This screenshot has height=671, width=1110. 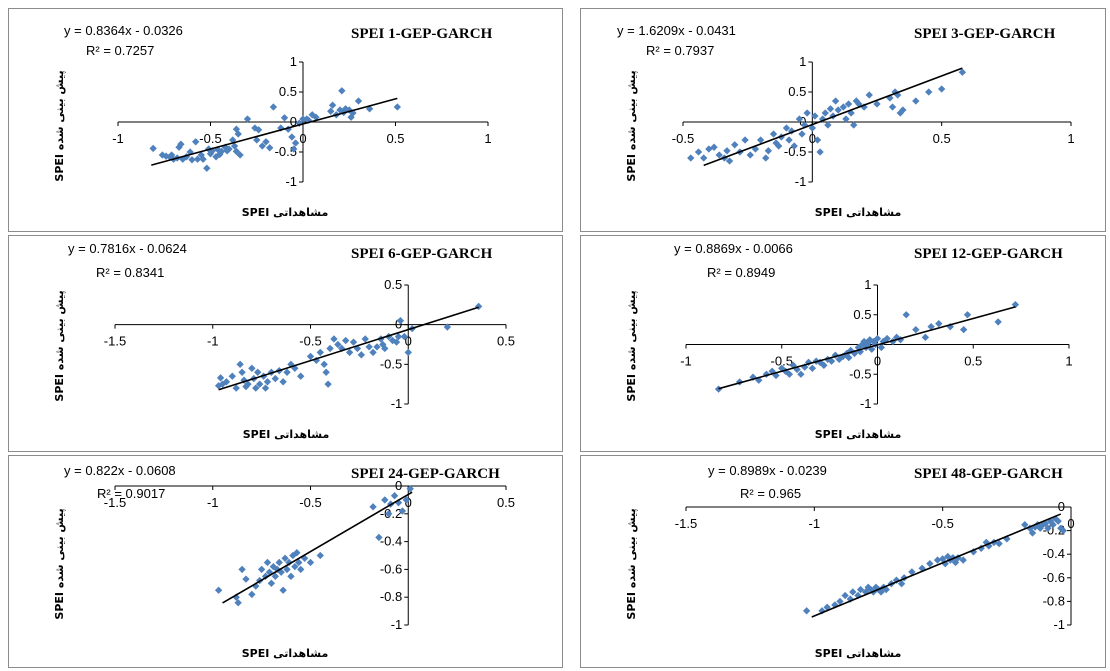 I want to click on y-tick-label: -0.8, so click(x=1054, y=600).